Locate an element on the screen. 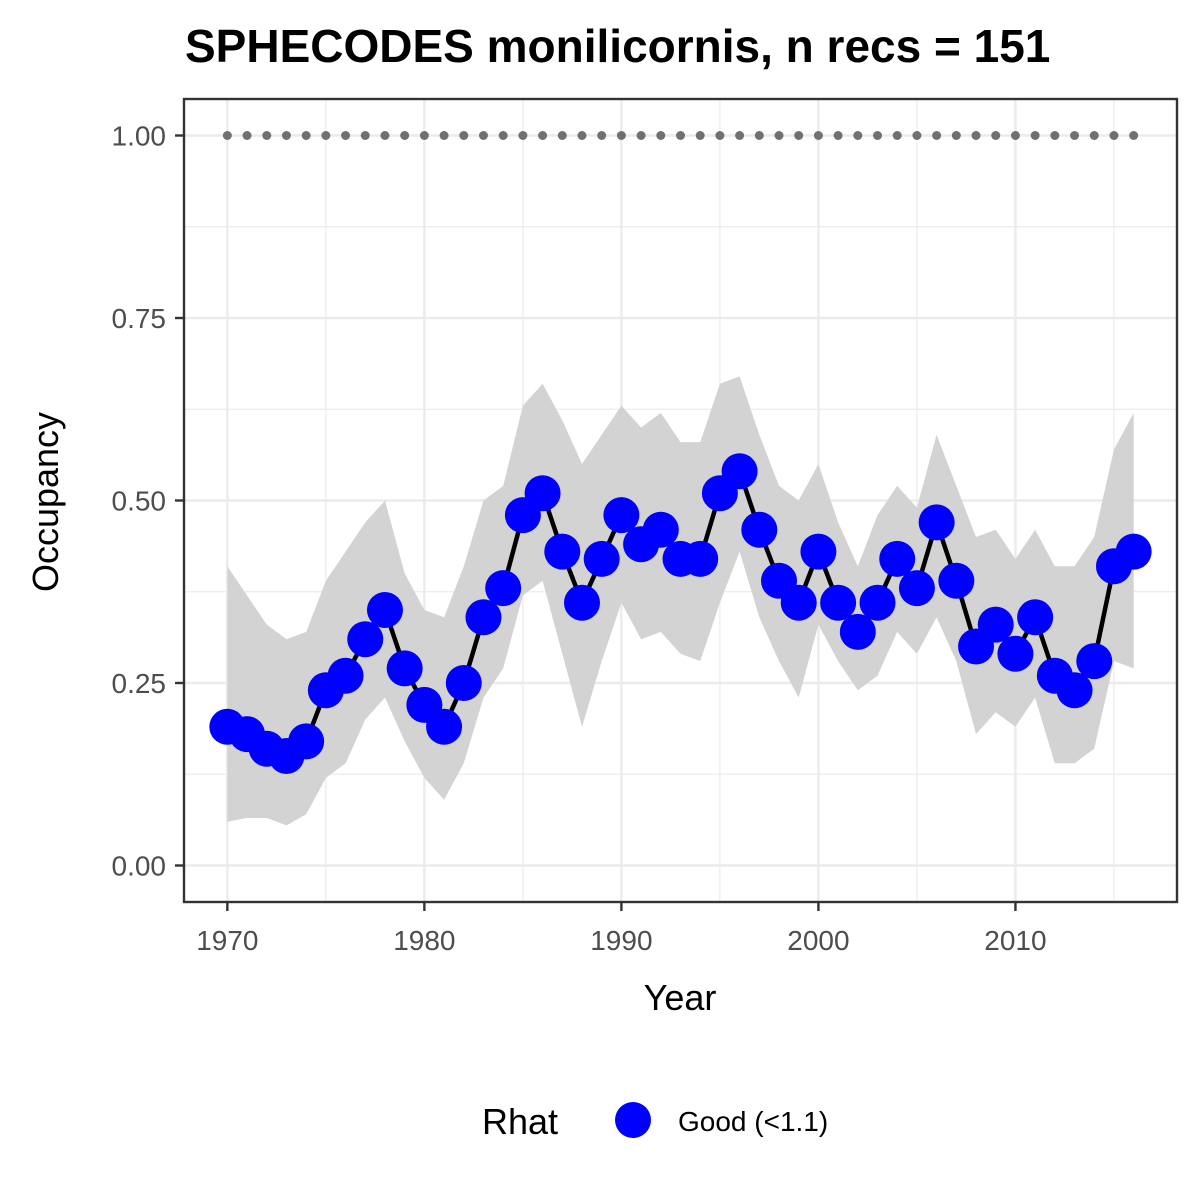  y-axis-title: Occupancy is located at coordinates (45, 502).